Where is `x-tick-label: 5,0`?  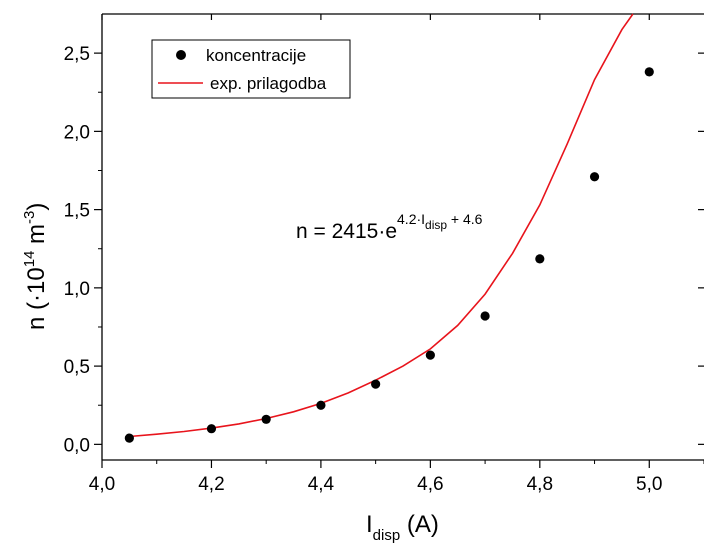 x-tick-label: 5,0 is located at coordinates (649, 484).